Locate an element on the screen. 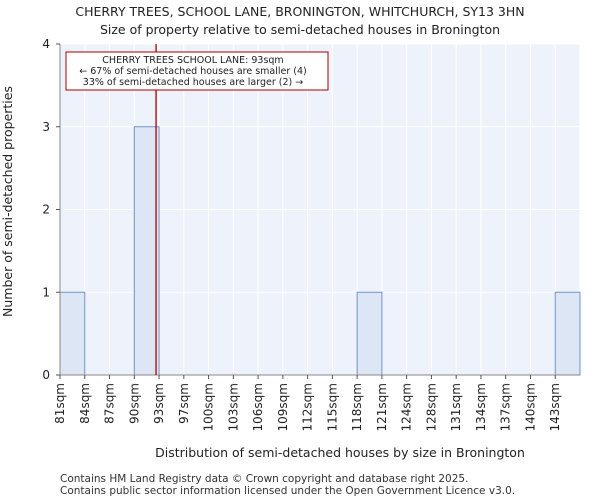 The height and width of the screenshot is (500, 600). x-tick-label: 134sqm is located at coordinates (481, 407).